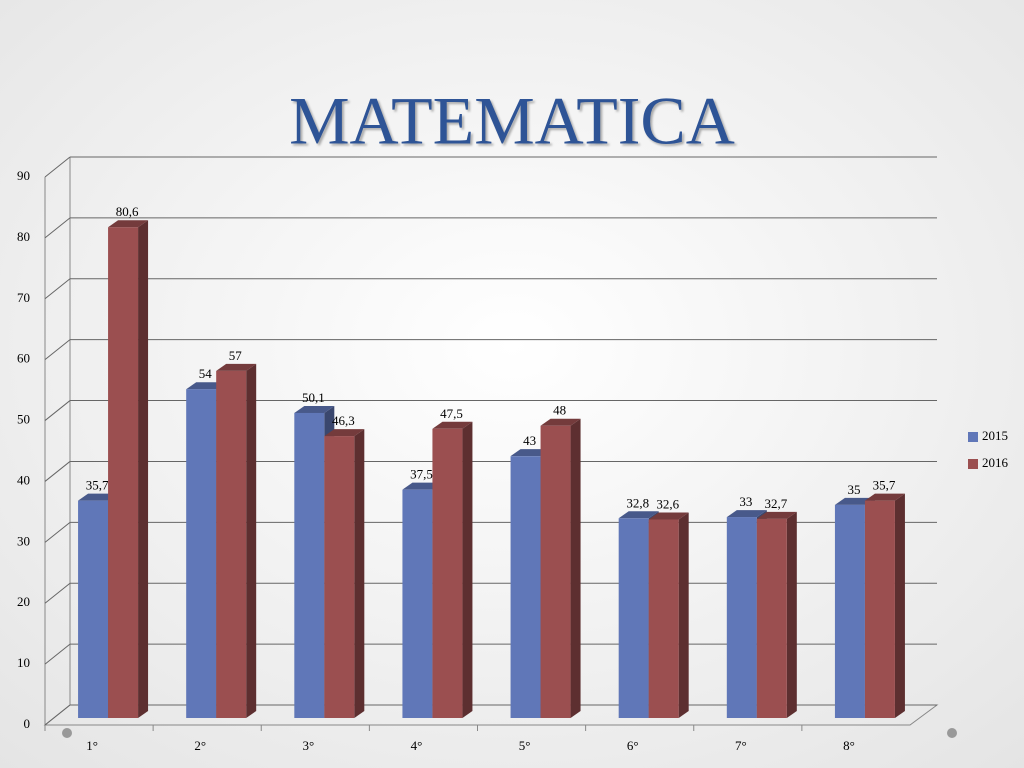 This screenshot has width=1024, height=768. What do you see at coordinates (637, 502) in the screenshot?
I see `value-label: 32,8` at bounding box center [637, 502].